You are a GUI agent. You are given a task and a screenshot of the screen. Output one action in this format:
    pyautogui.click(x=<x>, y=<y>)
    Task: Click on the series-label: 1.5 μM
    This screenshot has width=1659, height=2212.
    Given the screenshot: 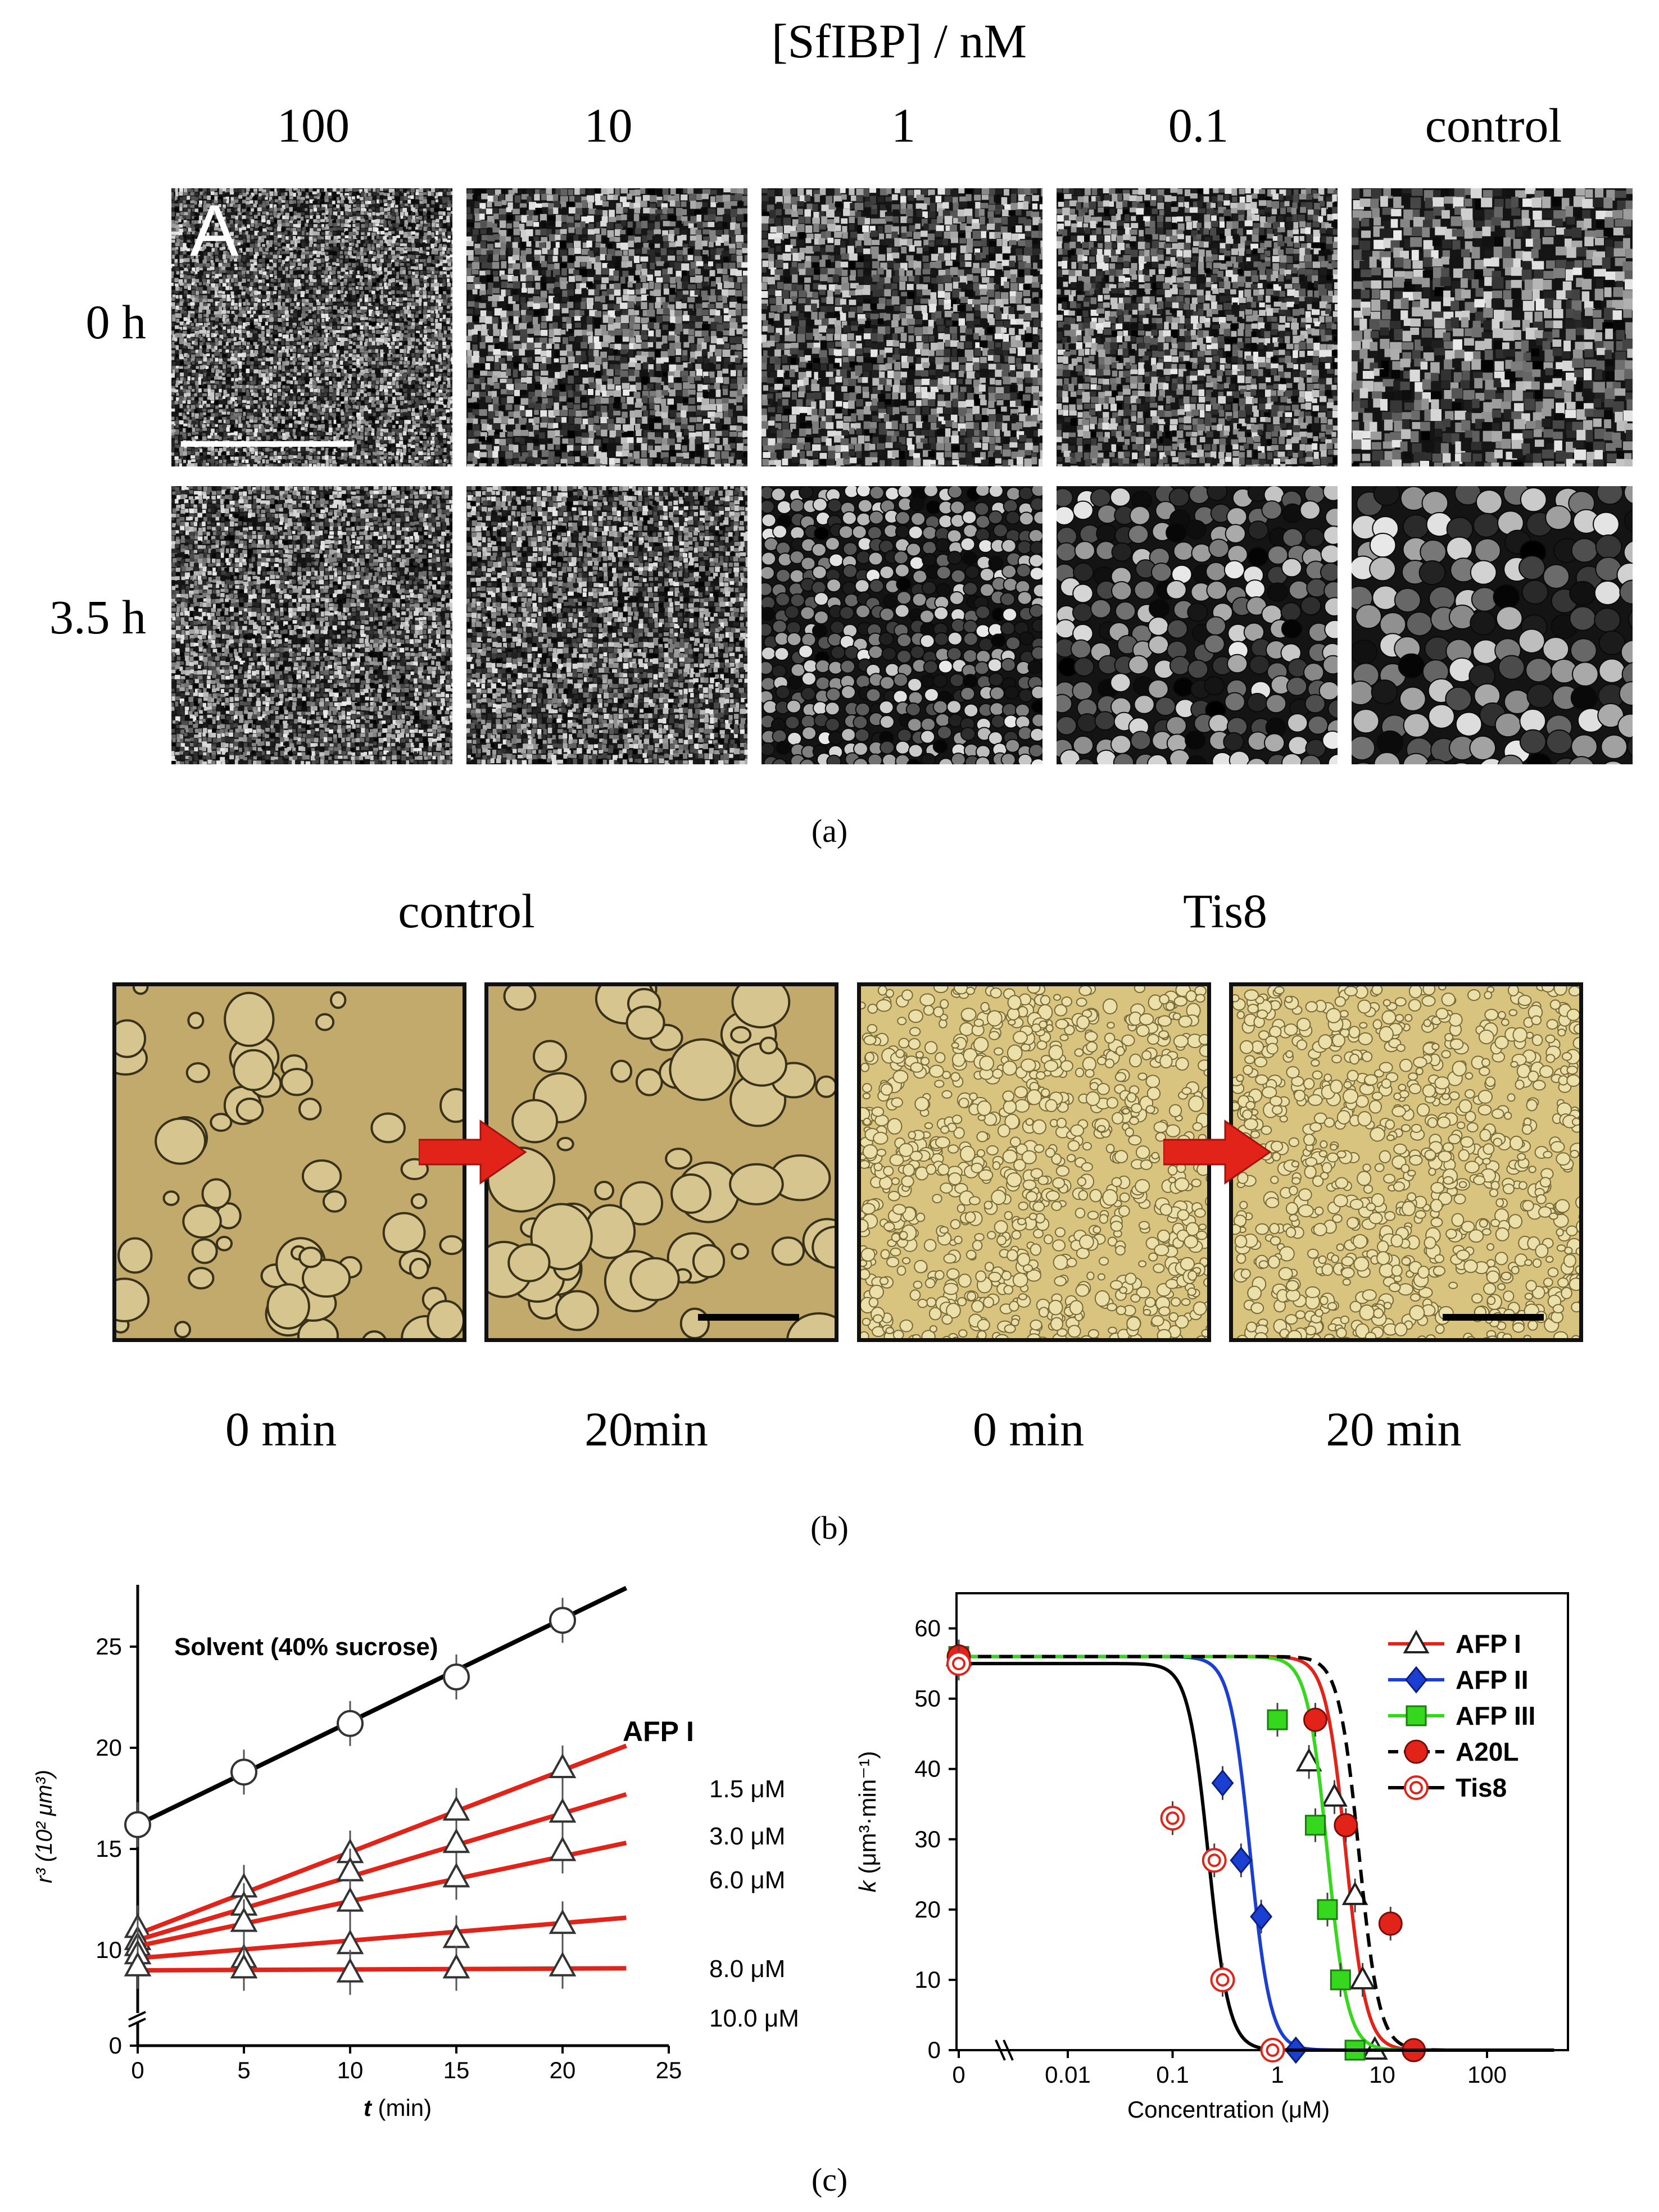 What is the action you would take?
    pyautogui.click(x=747, y=1789)
    